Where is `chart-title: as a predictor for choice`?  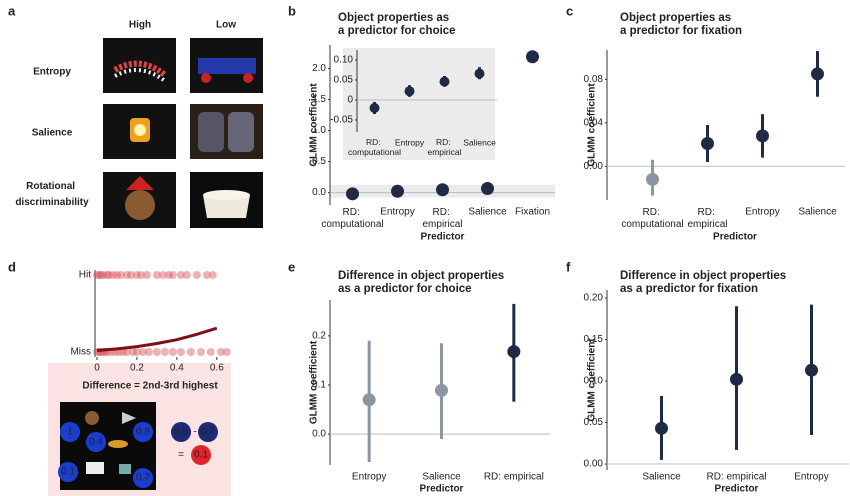
chart-title: as a predictor for choice is located at coordinates (405, 289).